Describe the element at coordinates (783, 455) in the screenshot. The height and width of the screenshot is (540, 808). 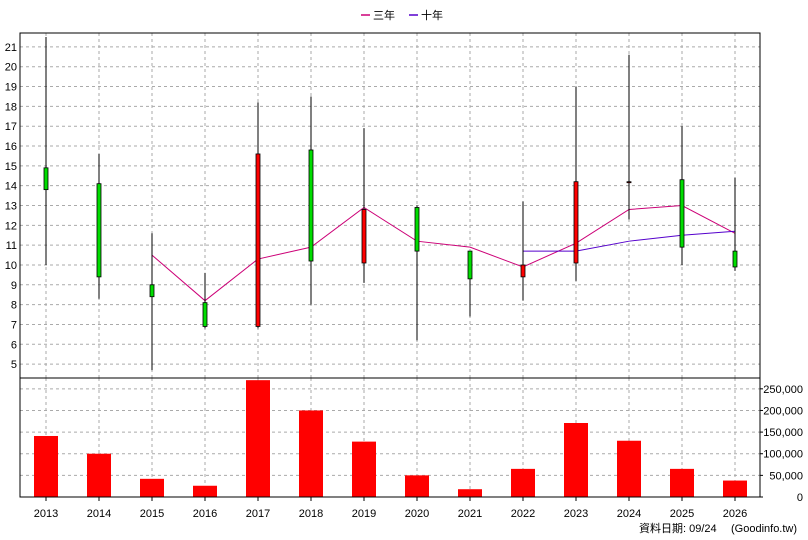
I see `volume-tick-label: 100,000` at that location.